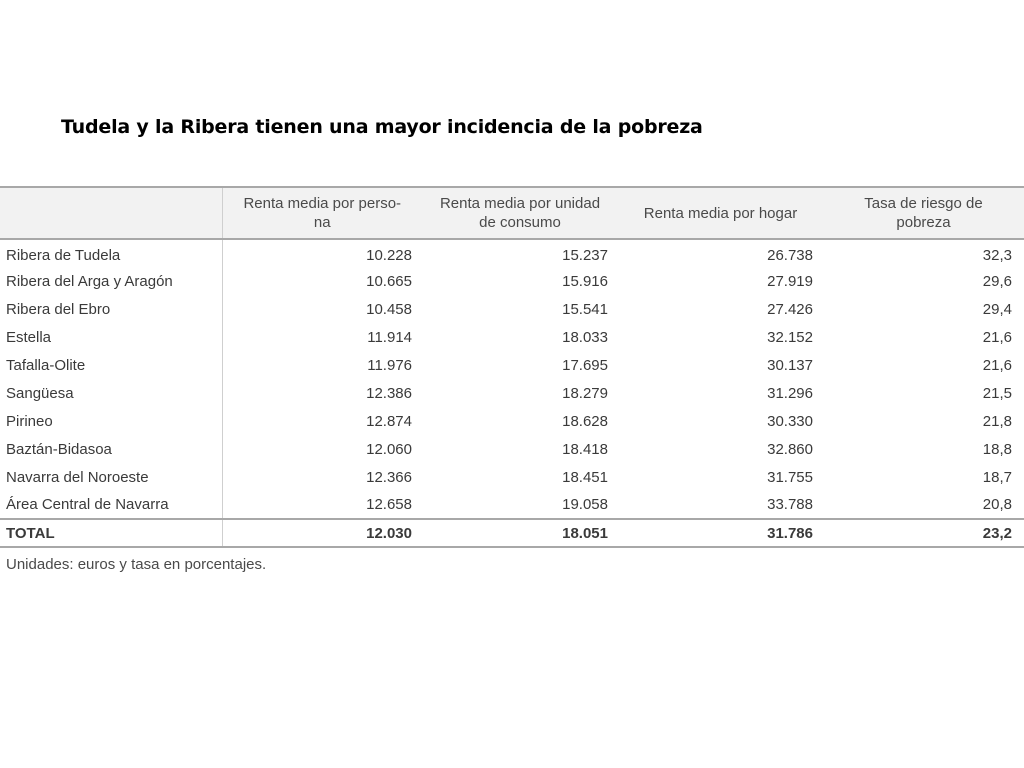 This screenshot has height=768, width=1024. Describe the element at coordinates (389, 449) in the screenshot. I see `renta-persona-cell: 12.060` at that location.